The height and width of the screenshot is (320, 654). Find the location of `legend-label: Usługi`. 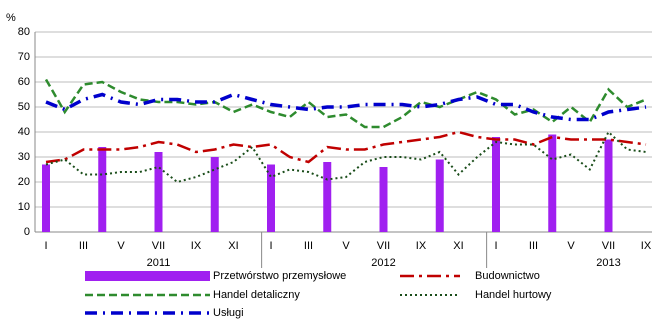

legend-label: Usługi is located at coordinates (228, 313).